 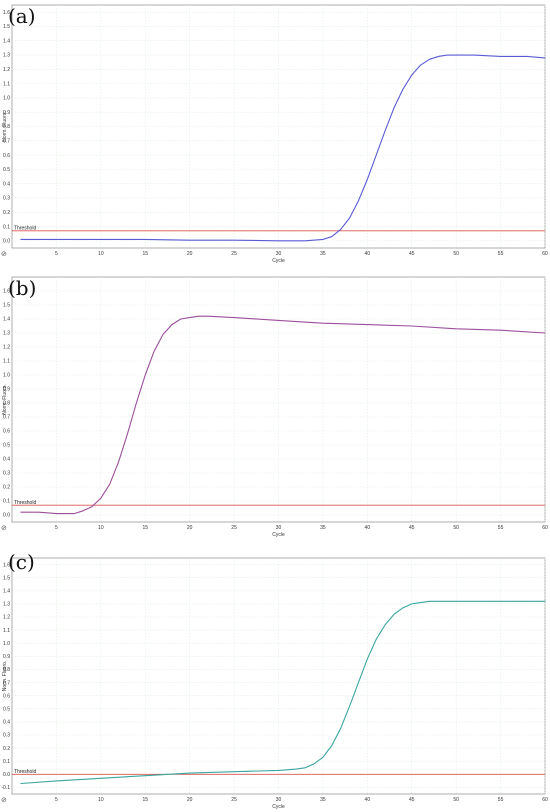 I want to click on panel-label-a: (a), so click(x=22, y=16).